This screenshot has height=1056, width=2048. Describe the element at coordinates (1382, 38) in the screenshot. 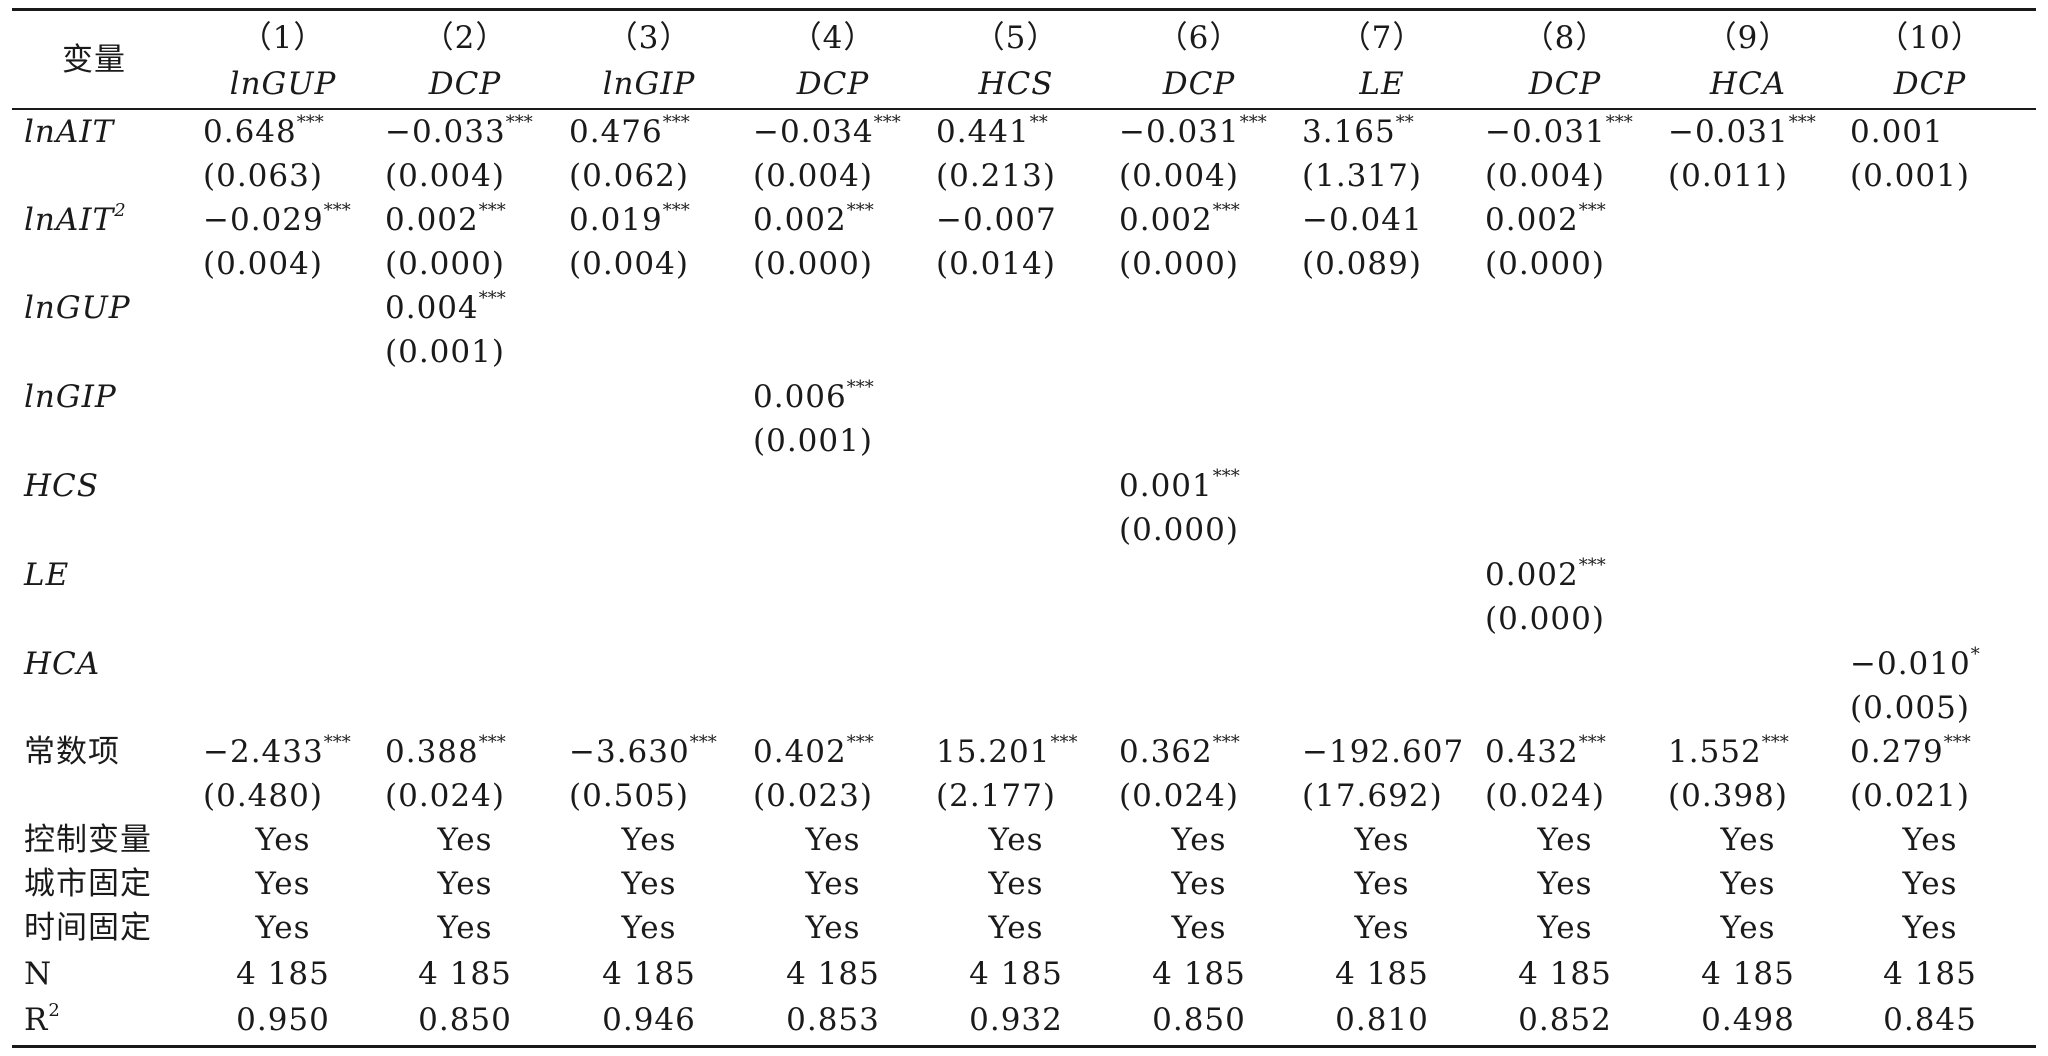

I see `column-number: （7）` at that location.